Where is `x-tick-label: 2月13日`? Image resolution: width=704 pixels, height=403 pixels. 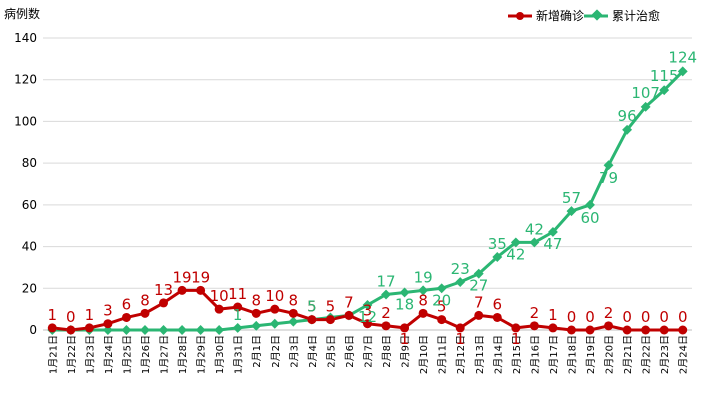
x-tick-label: 2月13日 is located at coordinates (480, 354).